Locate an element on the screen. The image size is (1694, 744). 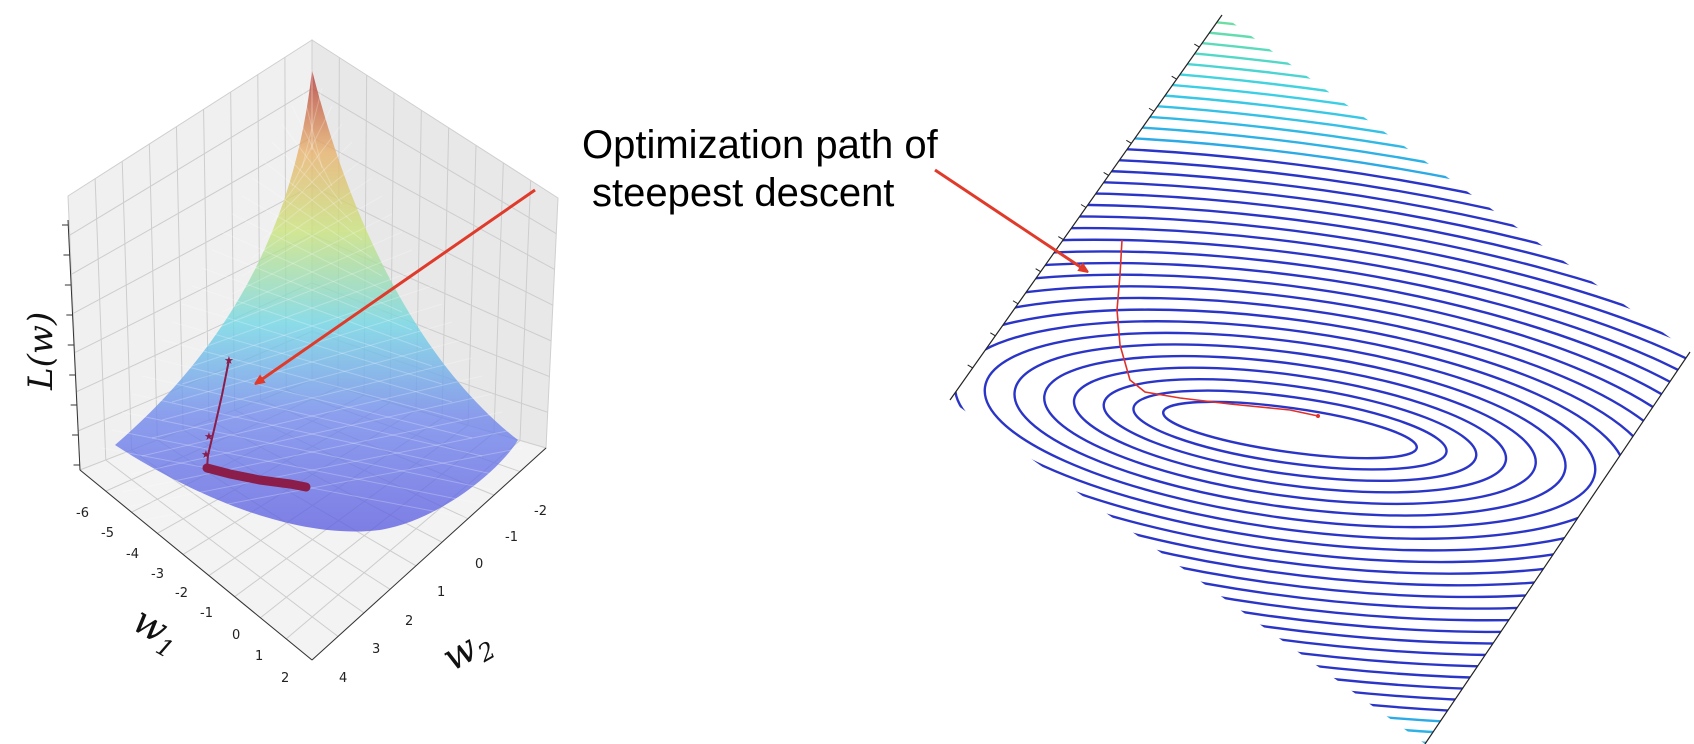
w2-tick-labels: -2 -1 0 1 2 3 4 is located at coordinates (443, 595).